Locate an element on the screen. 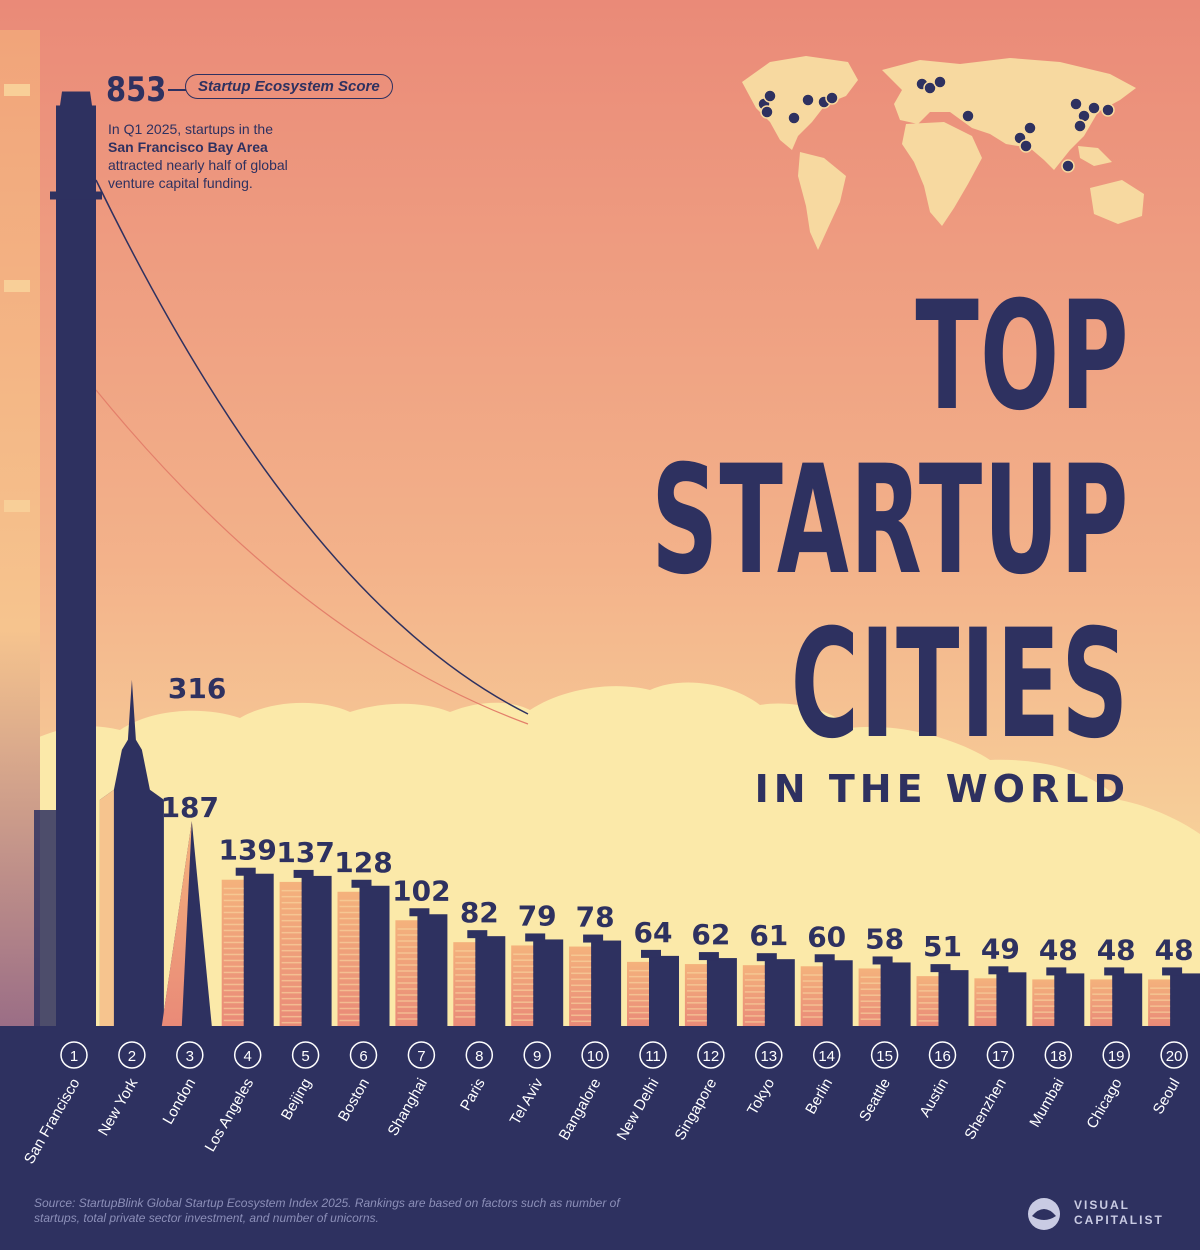  rank-badge-mumbai: 18 is located at coordinates (1058, 1055).